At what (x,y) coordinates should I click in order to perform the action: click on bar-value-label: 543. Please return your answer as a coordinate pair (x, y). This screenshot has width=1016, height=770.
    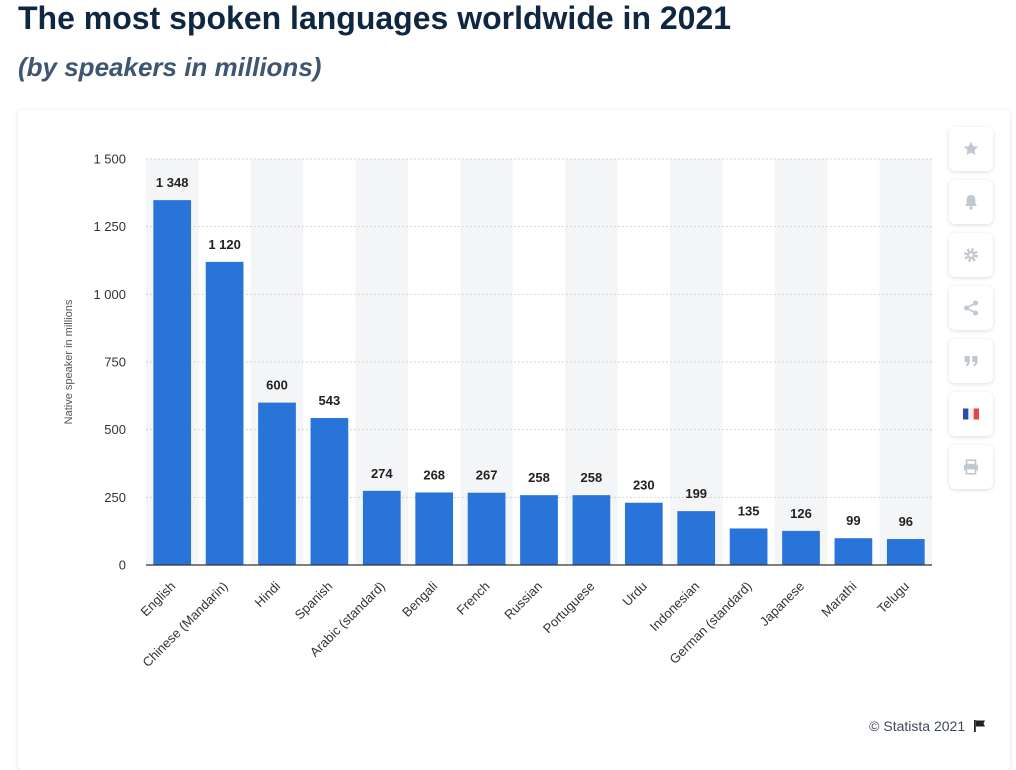
    Looking at the image, I should click on (330, 400).